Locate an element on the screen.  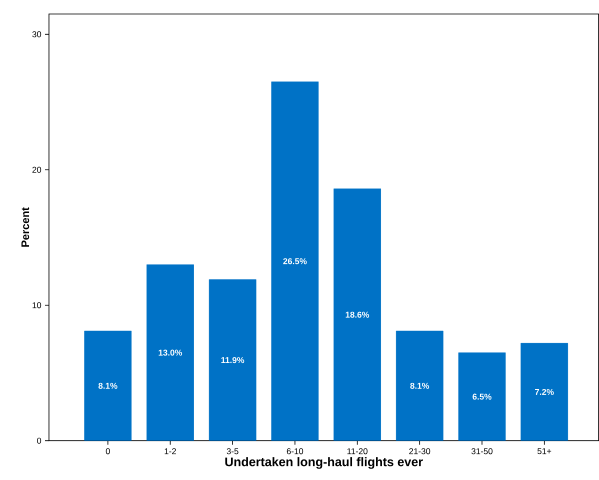
x-tick-label: 1-2 is located at coordinates (170, 451).